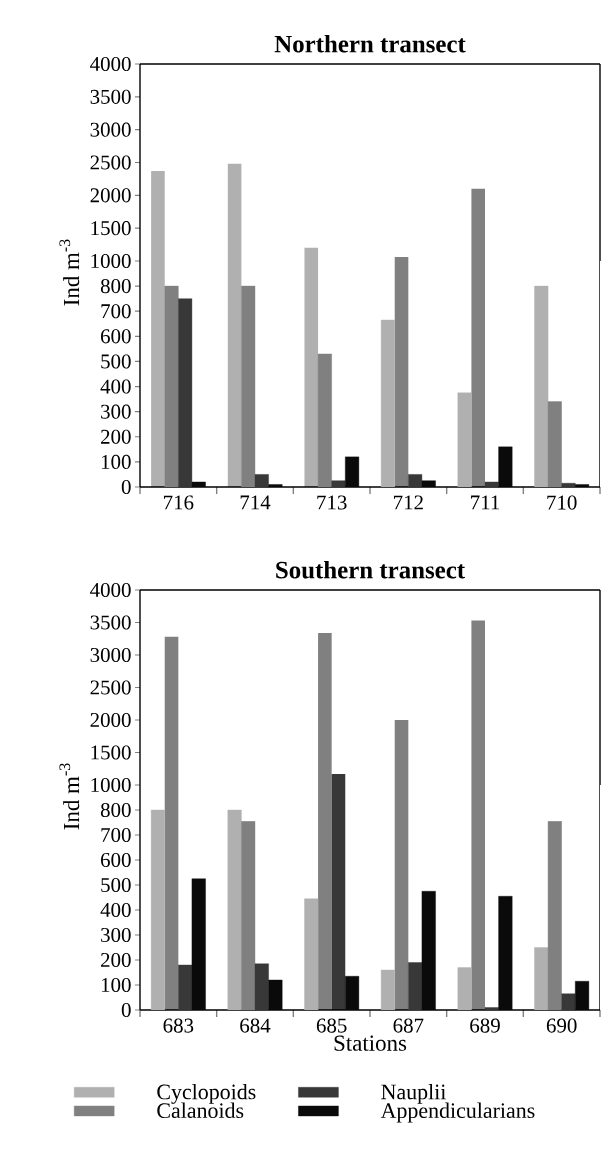 The image size is (608, 1169). Describe the element at coordinates (255, 1025) in the screenshot. I see `x-tick-label: 684` at that location.